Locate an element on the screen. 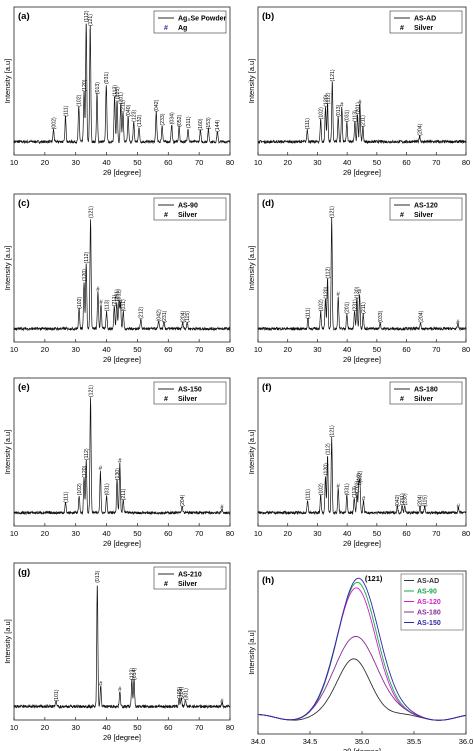  peak-label: (034) is located at coordinates (172, 118).